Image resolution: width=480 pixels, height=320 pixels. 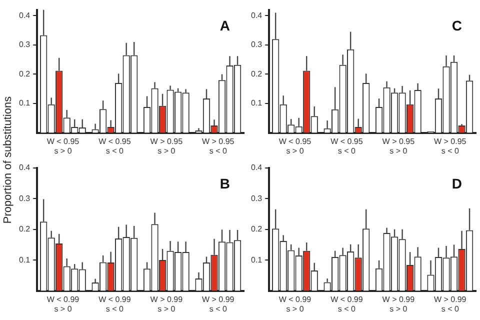 What do you see at coordinates (457, 26) in the screenshot?
I see `annotation: C` at bounding box center [457, 26].